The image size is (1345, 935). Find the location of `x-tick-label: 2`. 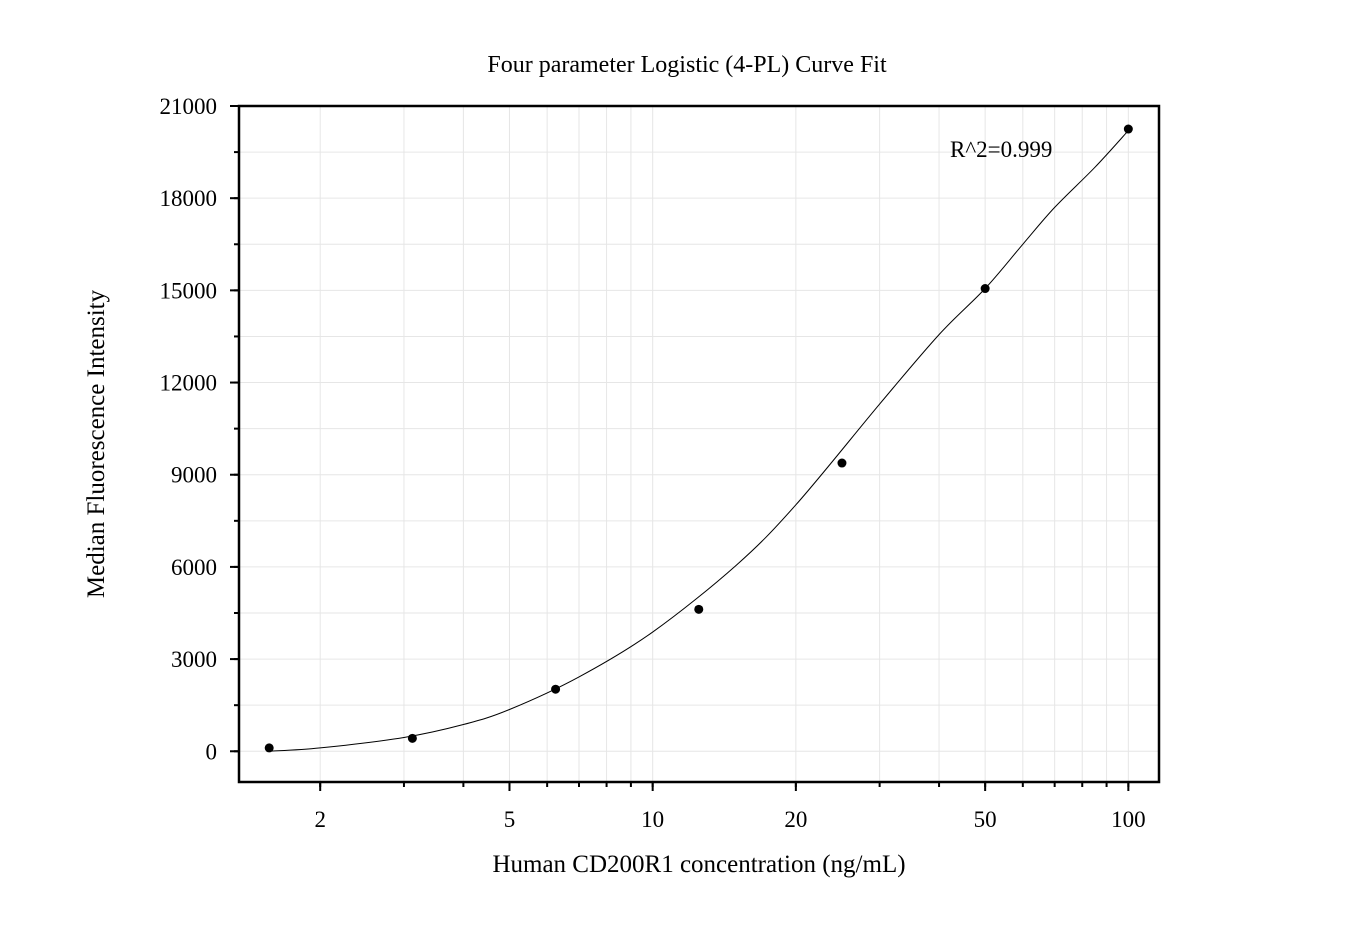

x-tick-label: 2 is located at coordinates (320, 819).